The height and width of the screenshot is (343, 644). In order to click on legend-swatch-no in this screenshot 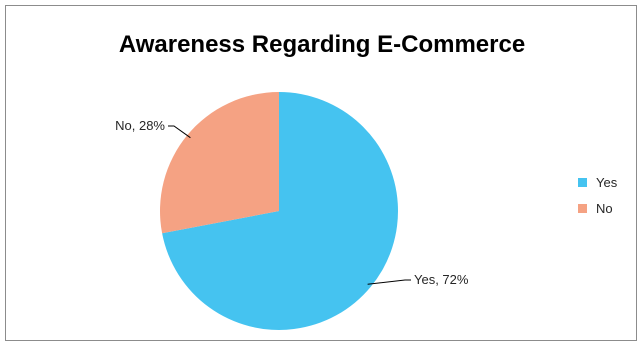, I will do `click(582, 208)`.